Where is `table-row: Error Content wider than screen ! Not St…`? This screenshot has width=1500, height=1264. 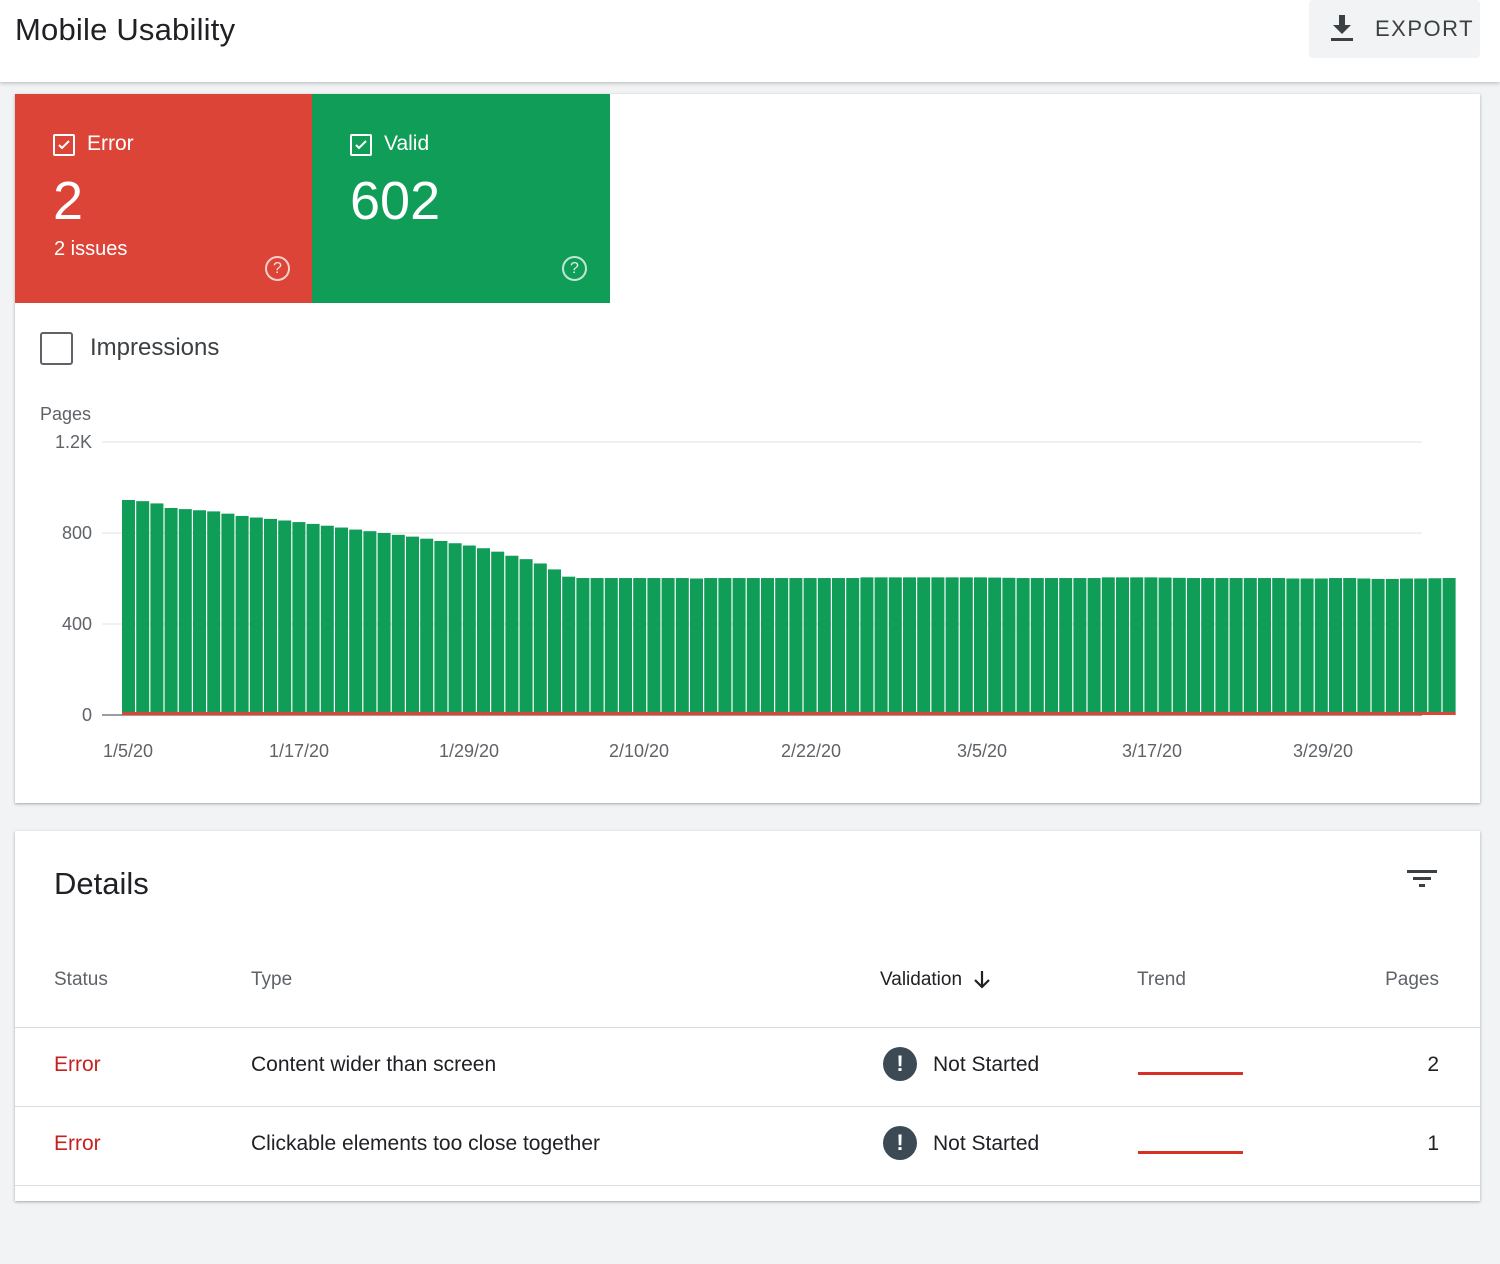 table-row: Error Content wider than screen ! Not St… is located at coordinates (747, 1066).